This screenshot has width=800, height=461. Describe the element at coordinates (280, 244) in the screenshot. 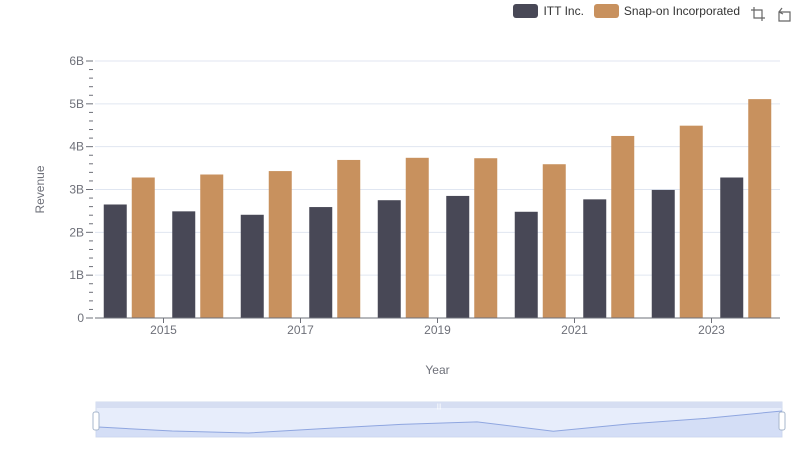

I see `bar-snapon-2016` at that location.